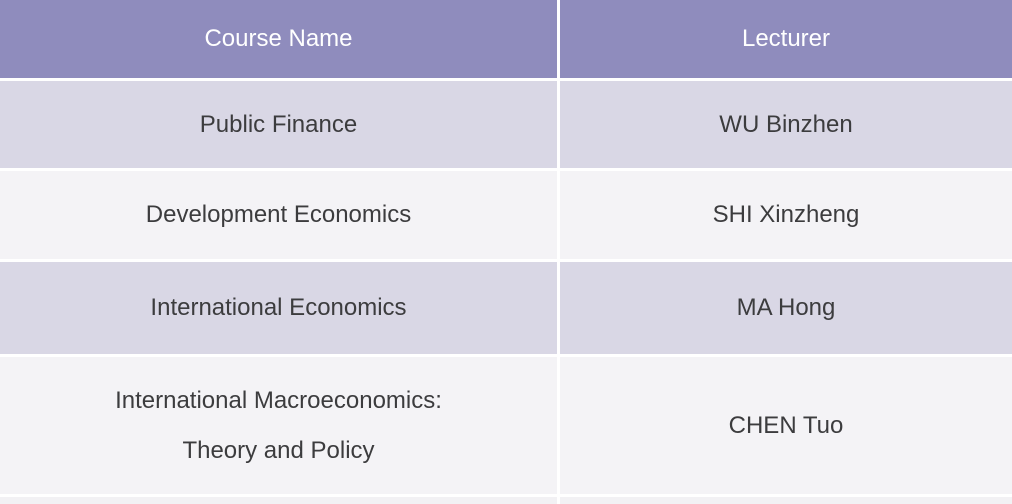  What do you see at coordinates (786, 500) in the screenshot?
I see `partial-next-row-lecturer-cell` at bounding box center [786, 500].